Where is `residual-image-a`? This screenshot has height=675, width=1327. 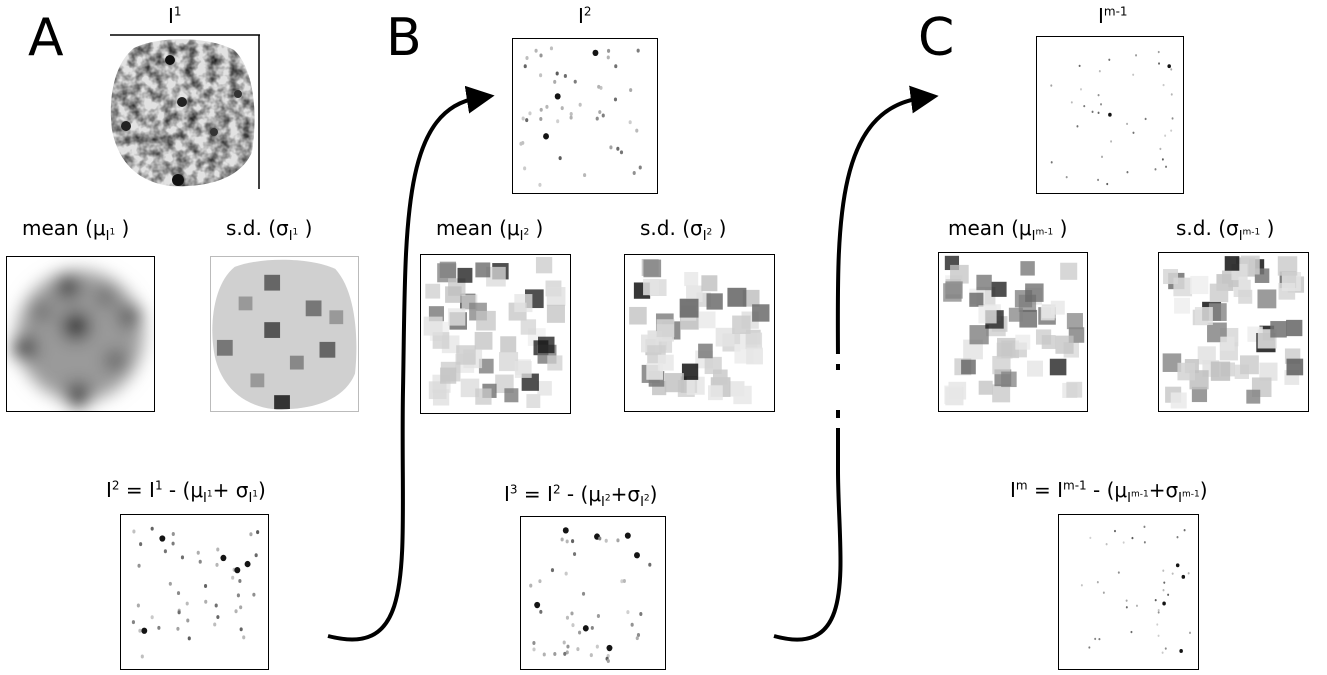
residual-image-a is located at coordinates (194, 592).